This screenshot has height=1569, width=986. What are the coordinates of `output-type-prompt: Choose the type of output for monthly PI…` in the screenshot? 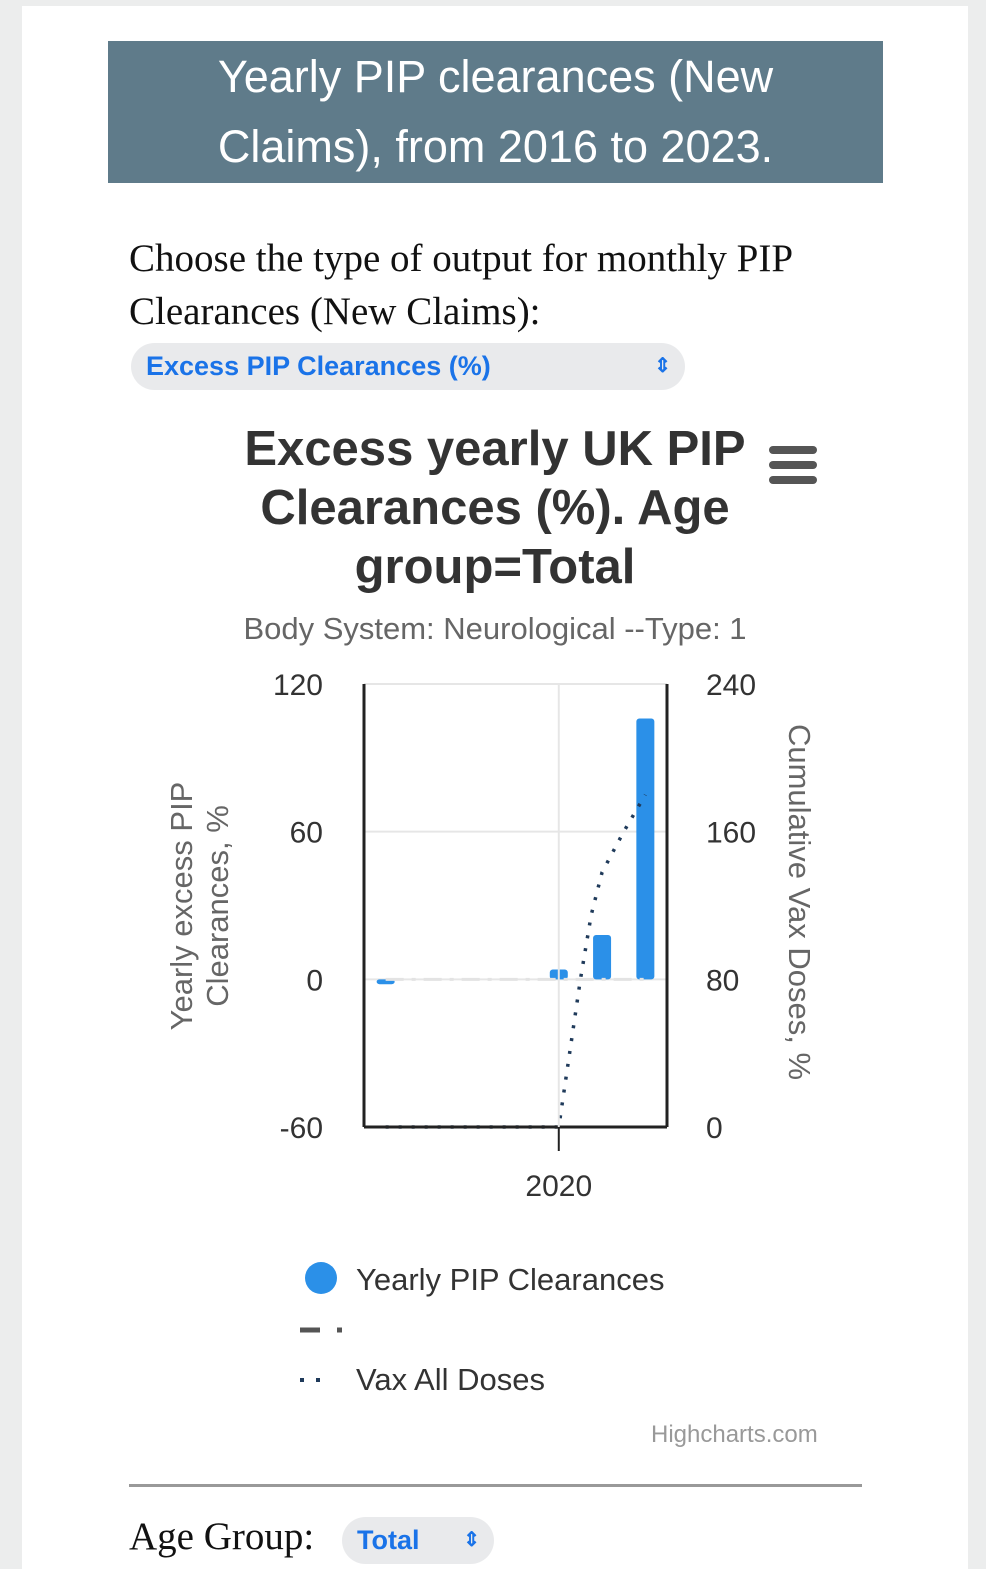 It's located at (460, 285).